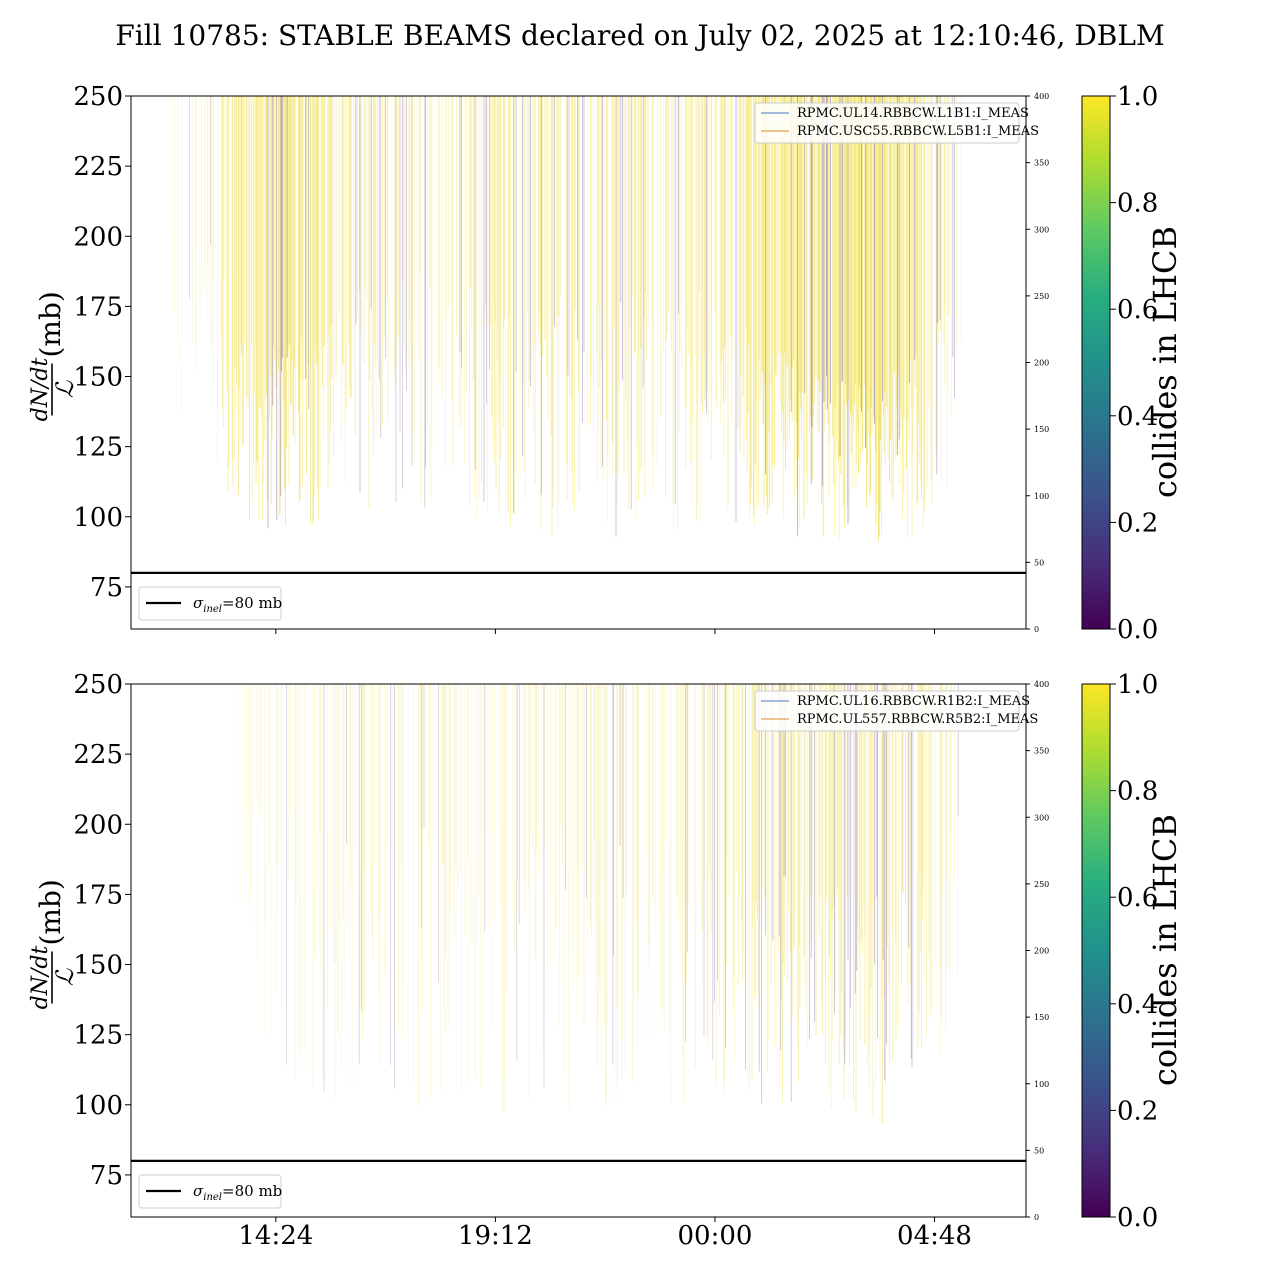  I want to click on legend-entry-l1b1: RPMC.UL14.RBBCW.L1B1:I_MEAS, so click(913, 113).